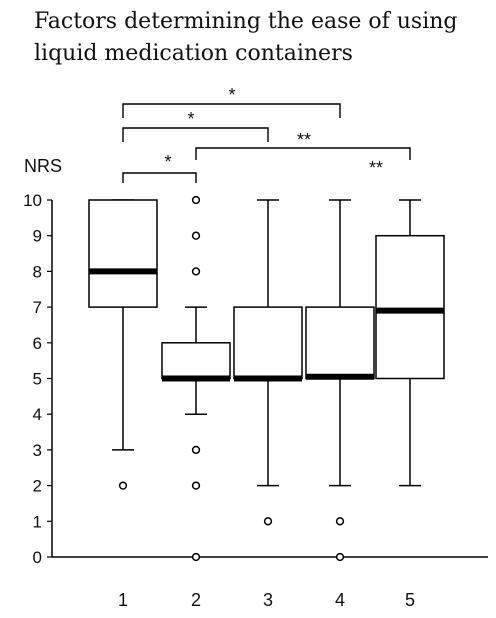 The height and width of the screenshot is (618, 496). What do you see at coordinates (37, 486) in the screenshot?
I see `y-tick-label: 2` at bounding box center [37, 486].